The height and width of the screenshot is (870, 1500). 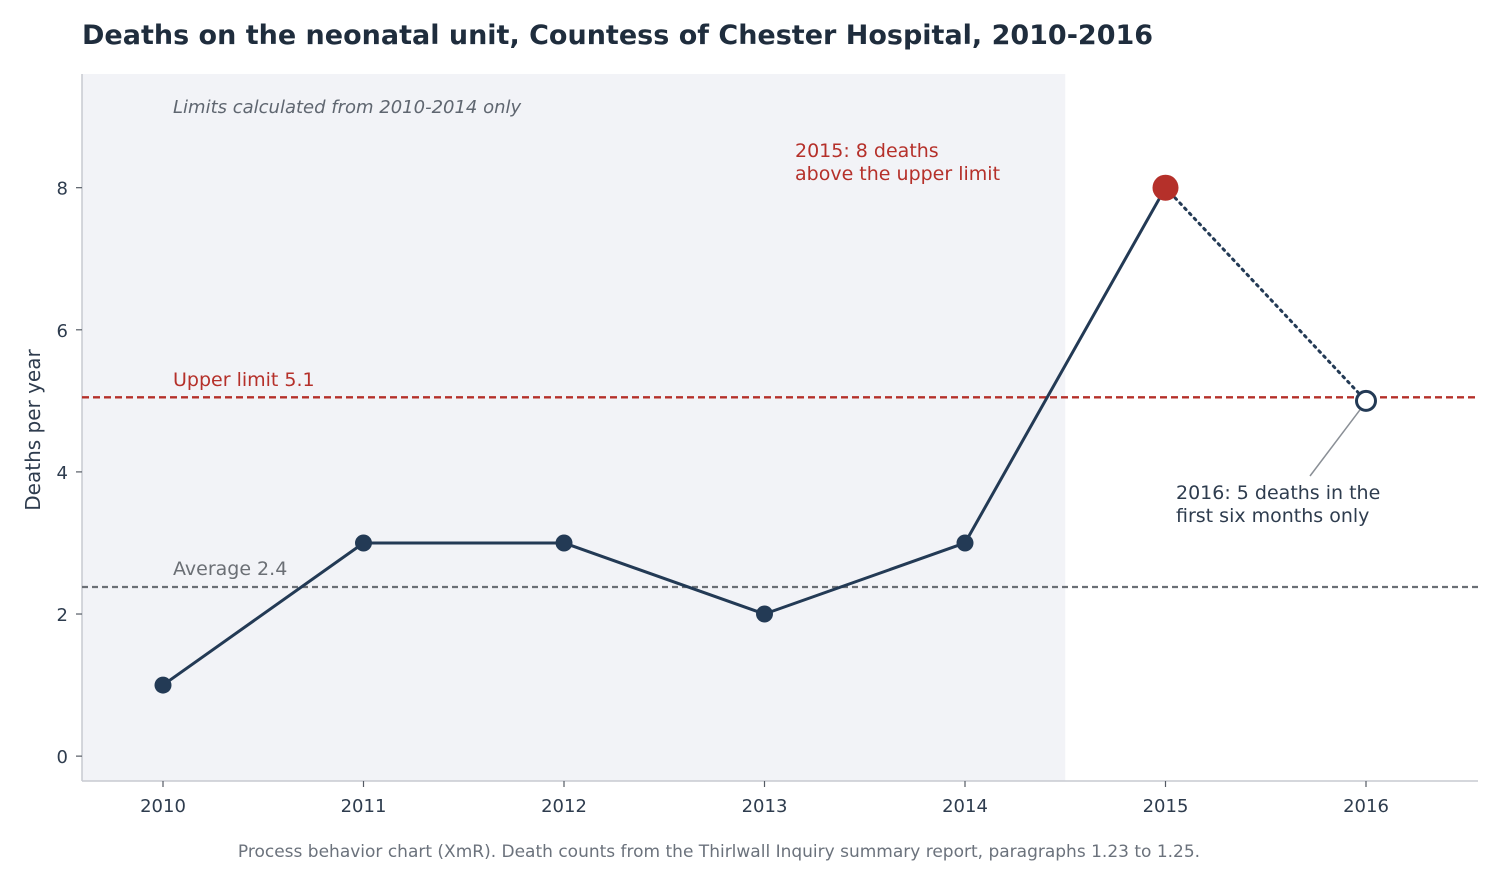 What do you see at coordinates (1272, 516) in the screenshot?
I see `partial-annotation-line2: first six months only` at bounding box center [1272, 516].